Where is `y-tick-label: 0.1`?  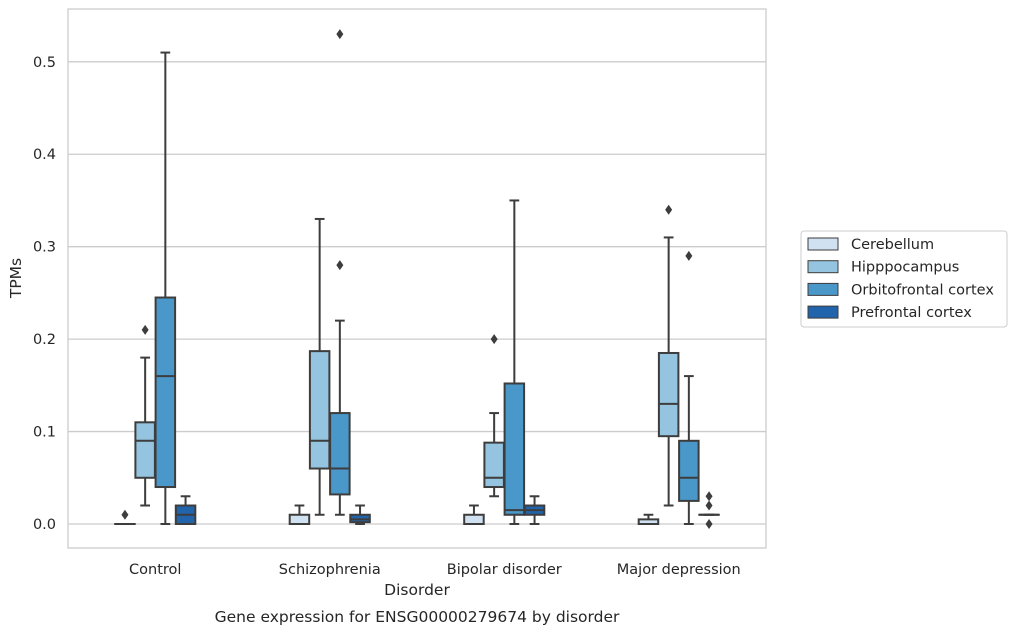
y-tick-label: 0.1 is located at coordinates (44, 433).